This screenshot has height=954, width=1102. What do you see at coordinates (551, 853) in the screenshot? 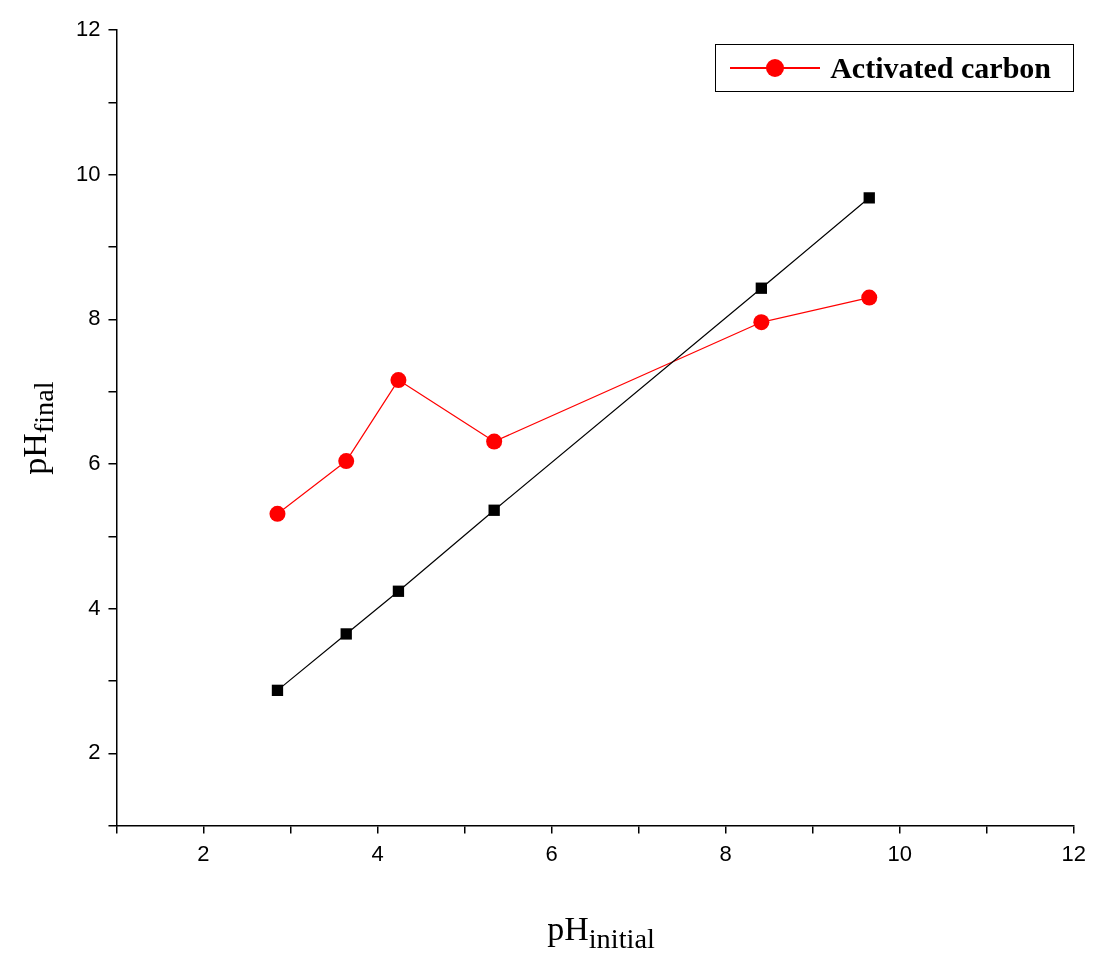
I see `x-tick-label: 6` at bounding box center [551, 853].